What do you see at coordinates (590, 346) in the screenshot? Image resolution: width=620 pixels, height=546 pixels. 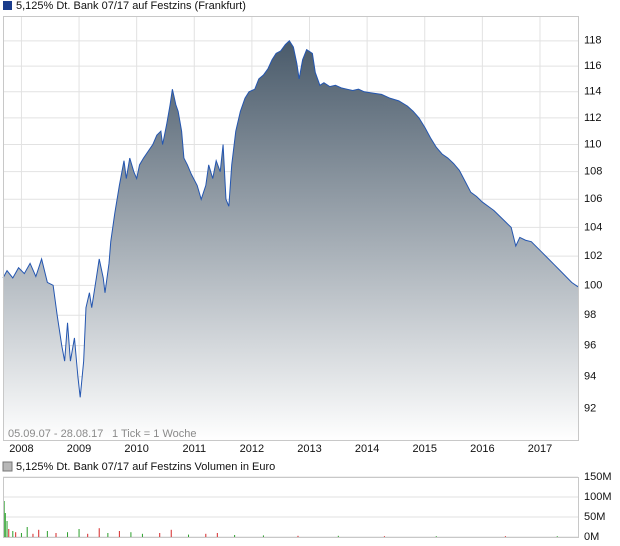 I see `y-tick-label: 96` at bounding box center [590, 346].